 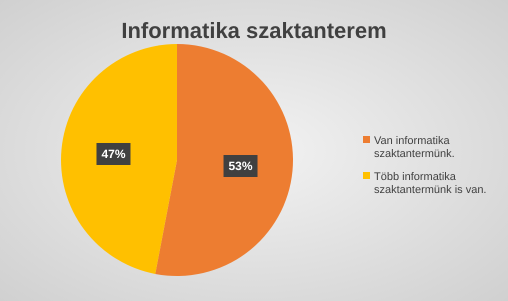 What do you see at coordinates (254, 30) in the screenshot?
I see `chart-title: Informatika szaktanterem` at bounding box center [254, 30].